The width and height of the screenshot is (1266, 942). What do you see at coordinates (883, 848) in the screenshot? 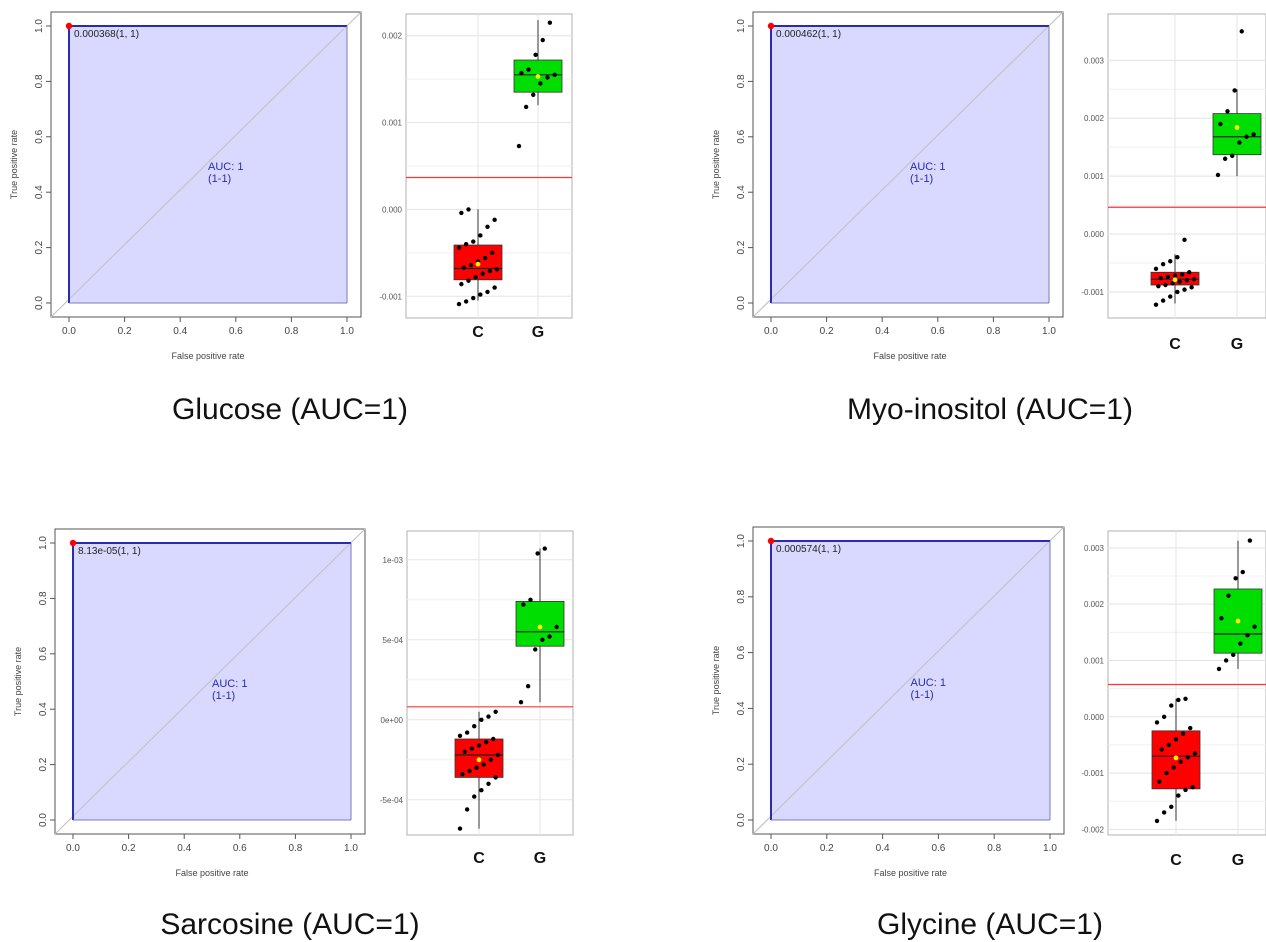
I see `x-tick-label: 0.4` at bounding box center [883, 848].